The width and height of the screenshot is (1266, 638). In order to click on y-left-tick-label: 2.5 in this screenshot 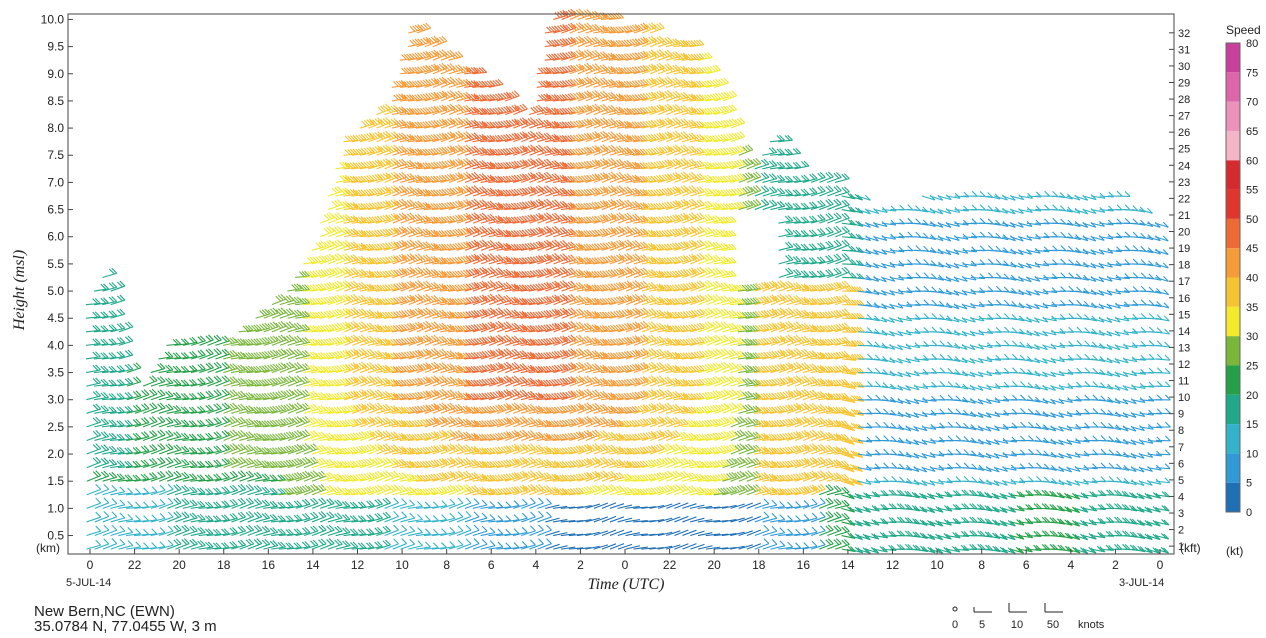, I will do `click(55, 427)`.